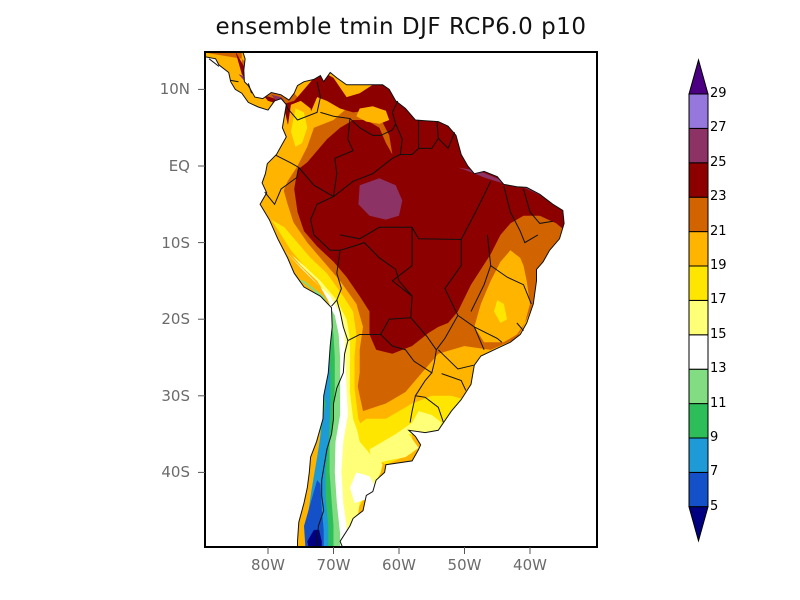 Image resolution: width=800 pixels, height=600 pixels. I want to click on lat-label-40s: 40S, so click(175, 472).